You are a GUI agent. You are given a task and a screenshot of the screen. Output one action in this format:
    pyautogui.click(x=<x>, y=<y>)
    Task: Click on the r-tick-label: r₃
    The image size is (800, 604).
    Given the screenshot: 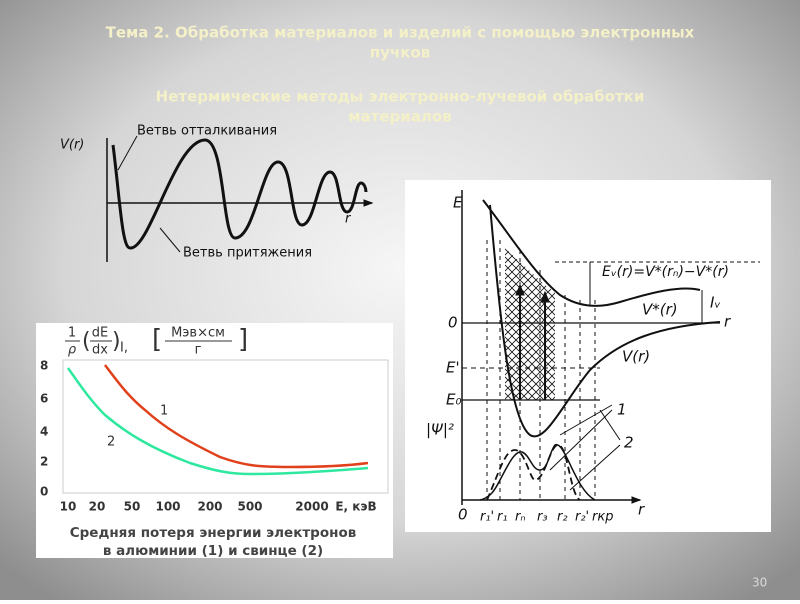 What is the action you would take?
    pyautogui.click(x=542, y=517)
    